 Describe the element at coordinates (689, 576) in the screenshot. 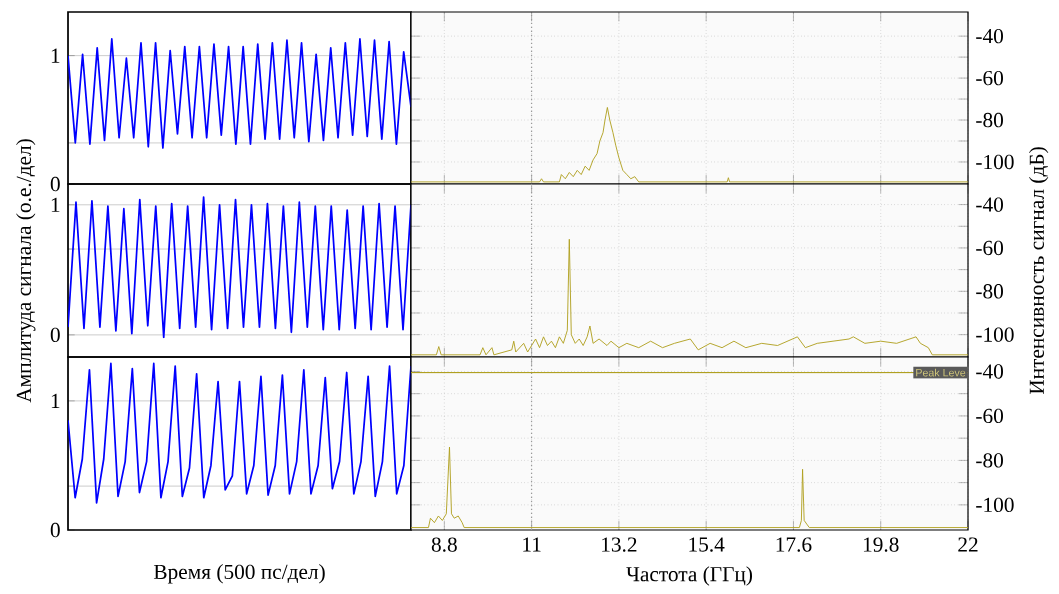

I see `x-axis-title: Частота (ГГц)` at that location.